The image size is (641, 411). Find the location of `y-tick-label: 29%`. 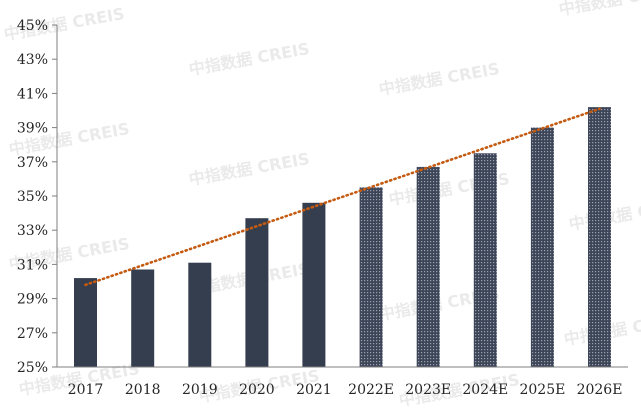

y-tick-label: 29% is located at coordinates (32, 300).